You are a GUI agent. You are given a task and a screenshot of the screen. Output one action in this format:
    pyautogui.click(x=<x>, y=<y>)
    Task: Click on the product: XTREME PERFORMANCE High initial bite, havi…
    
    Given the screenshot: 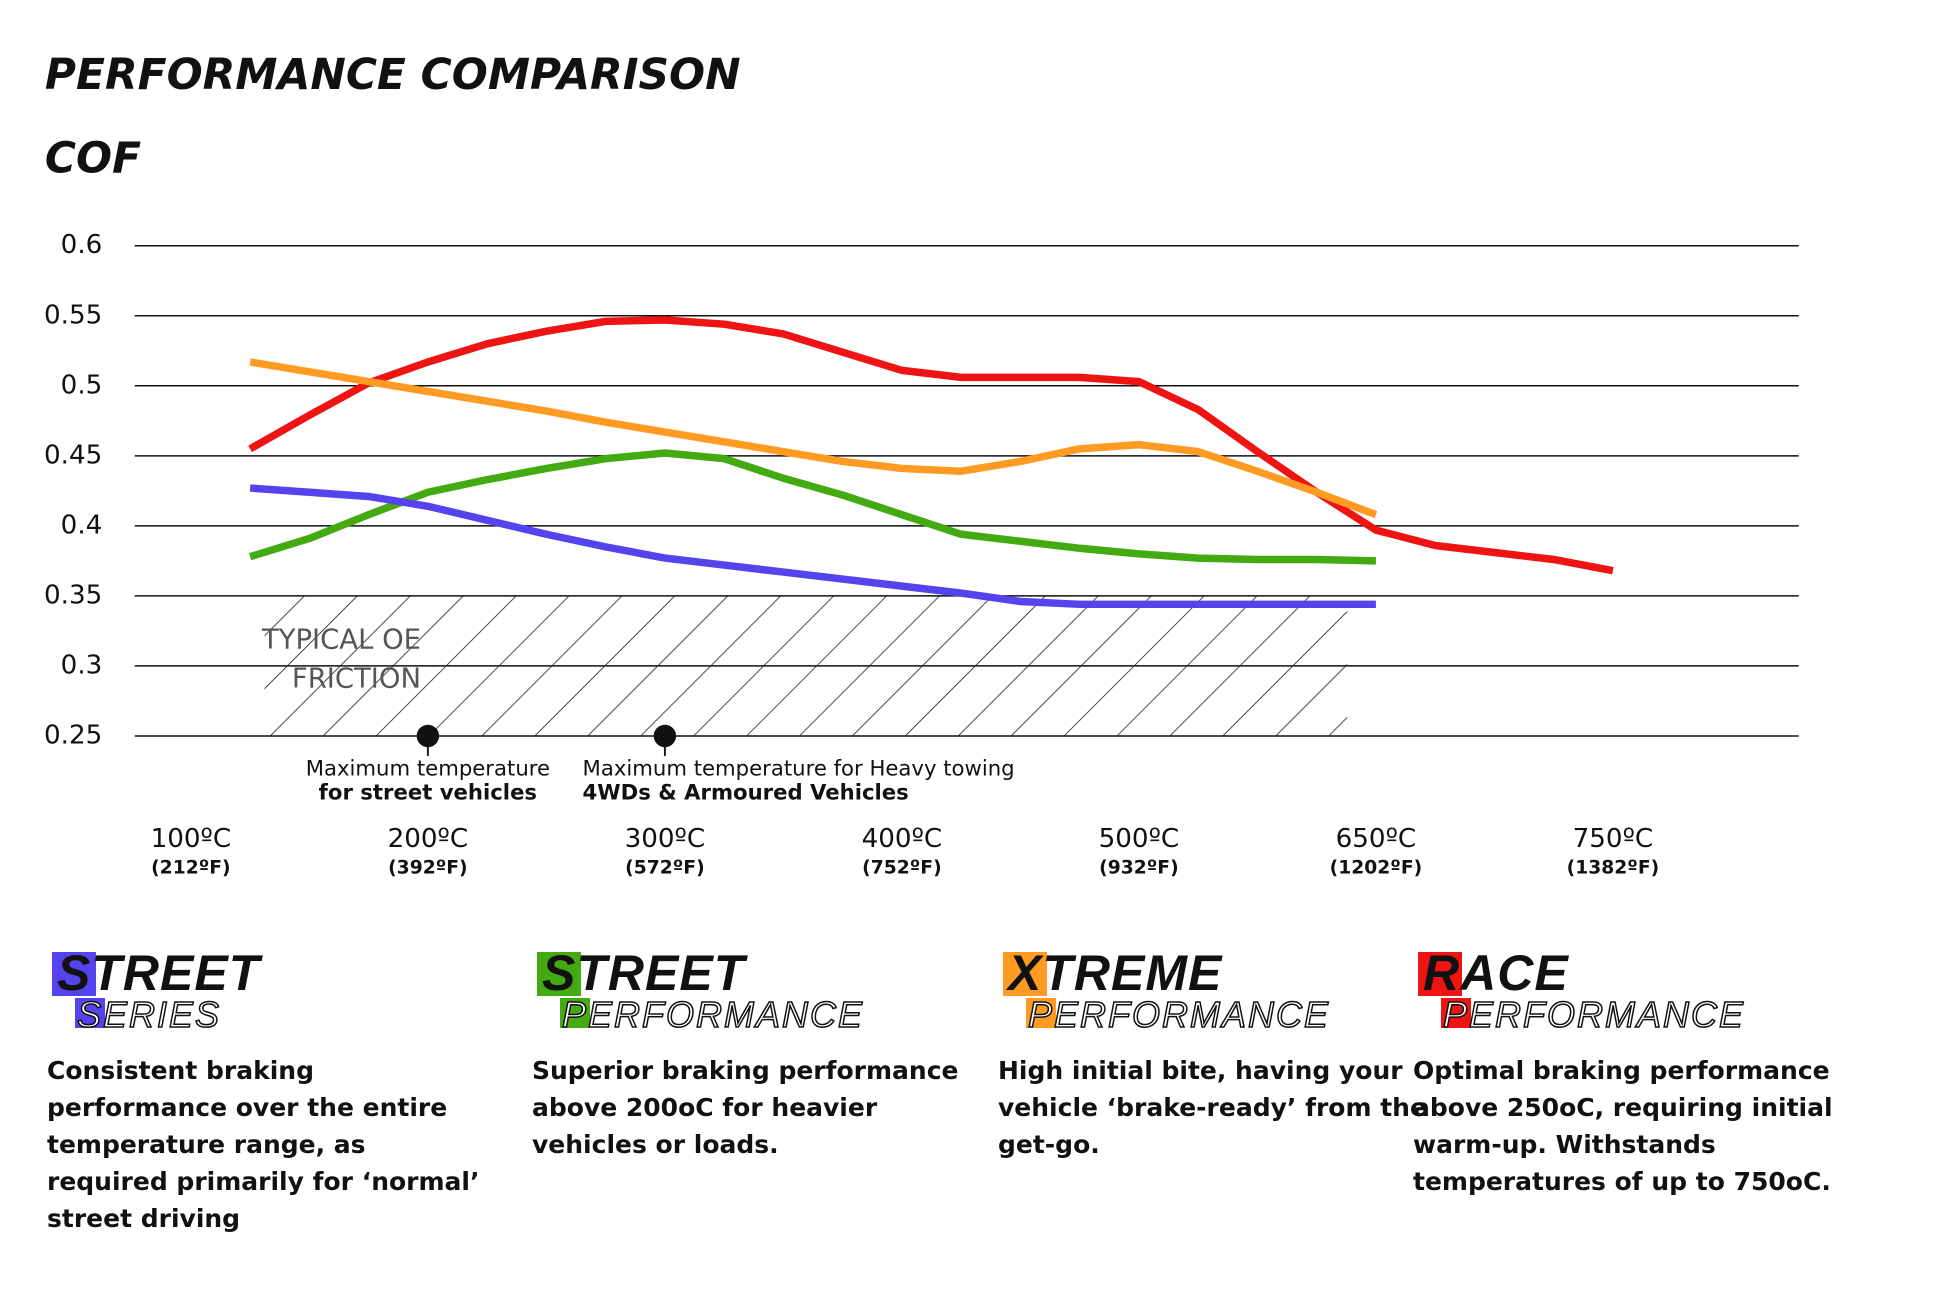 What is the action you would take?
    pyautogui.click(x=1218, y=1054)
    